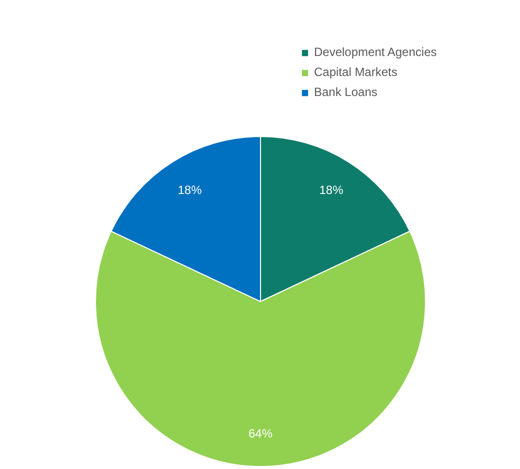  What do you see at coordinates (346, 92) in the screenshot?
I see `legend-label: Bank Loans` at bounding box center [346, 92].